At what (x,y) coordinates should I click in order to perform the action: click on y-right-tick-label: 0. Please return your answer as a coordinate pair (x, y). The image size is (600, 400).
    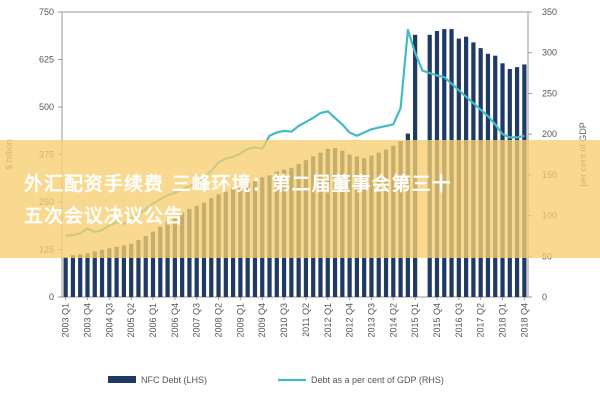
    Looking at the image, I should click on (544, 297).